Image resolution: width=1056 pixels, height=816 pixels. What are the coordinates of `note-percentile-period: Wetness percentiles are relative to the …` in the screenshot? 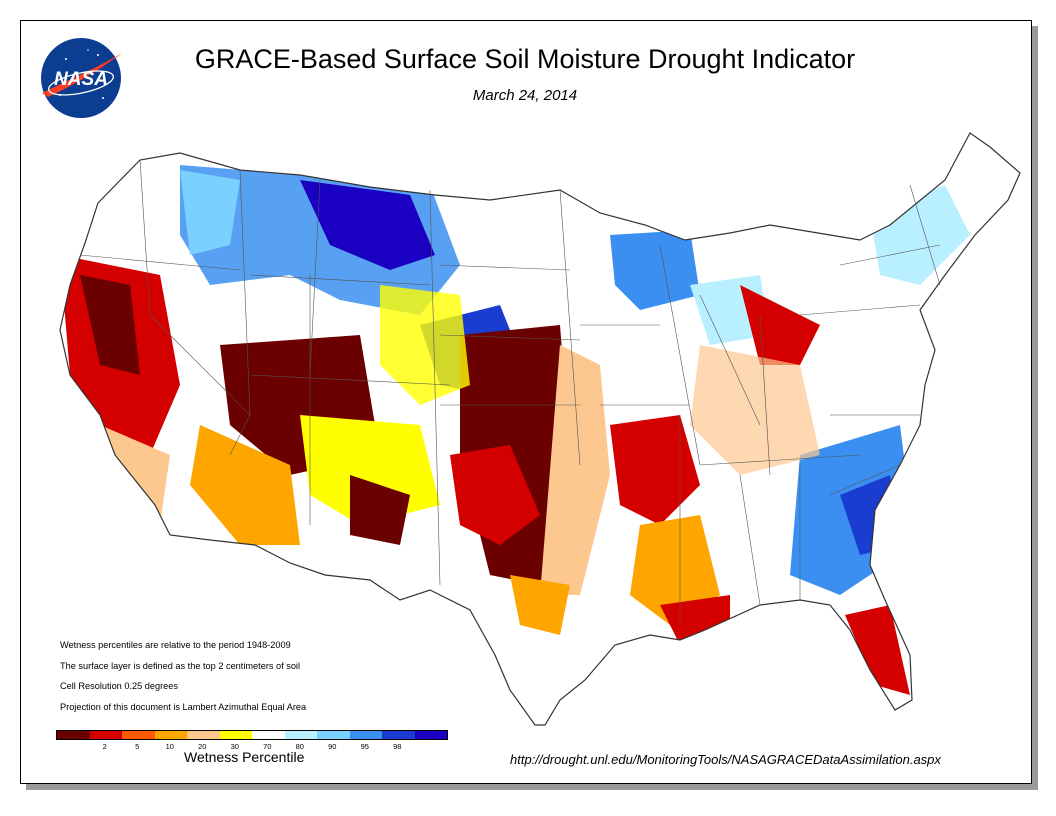 It's located at (175, 645).